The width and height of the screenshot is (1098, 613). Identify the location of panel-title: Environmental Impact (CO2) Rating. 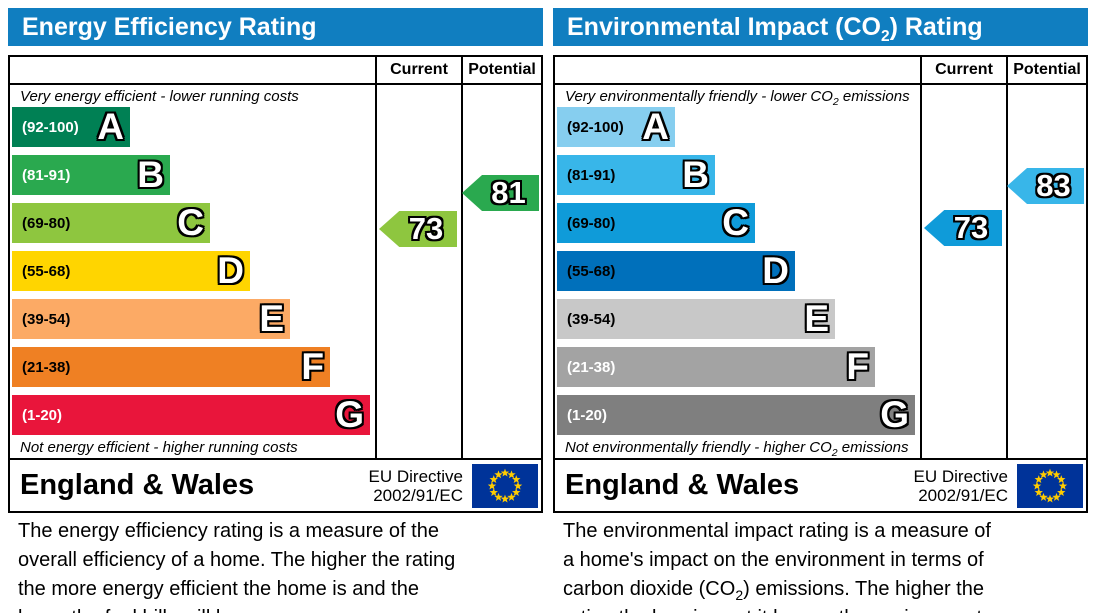
(820, 27).